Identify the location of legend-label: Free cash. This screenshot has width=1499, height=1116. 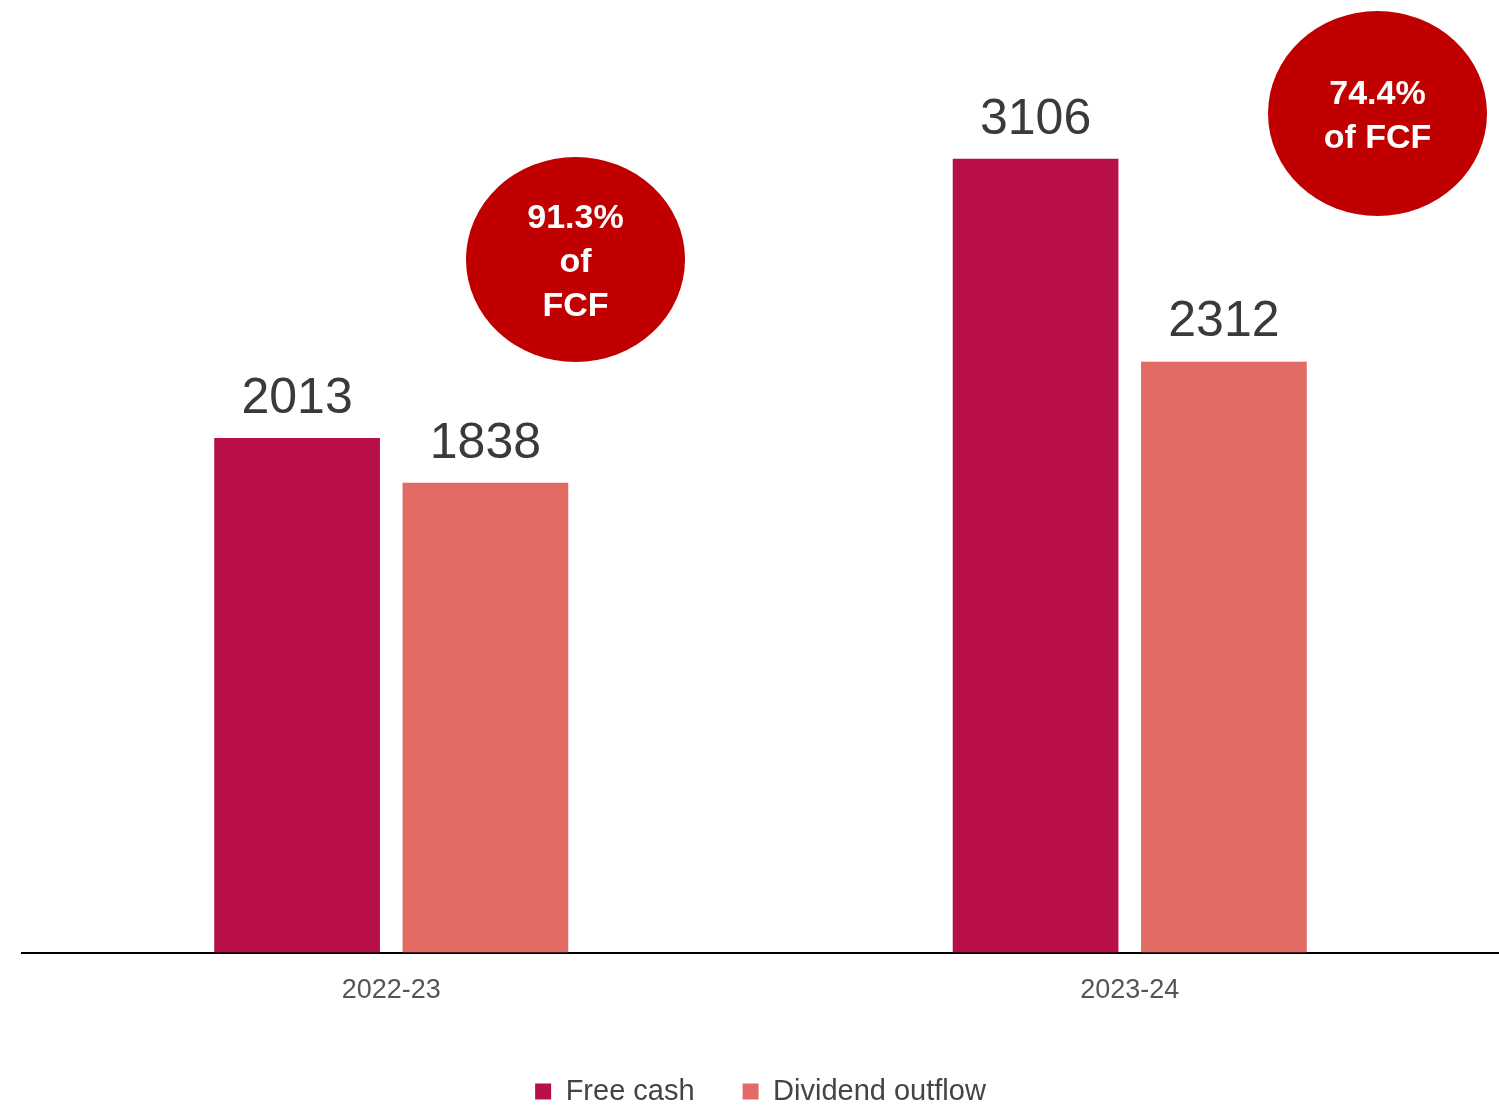
(630, 1089).